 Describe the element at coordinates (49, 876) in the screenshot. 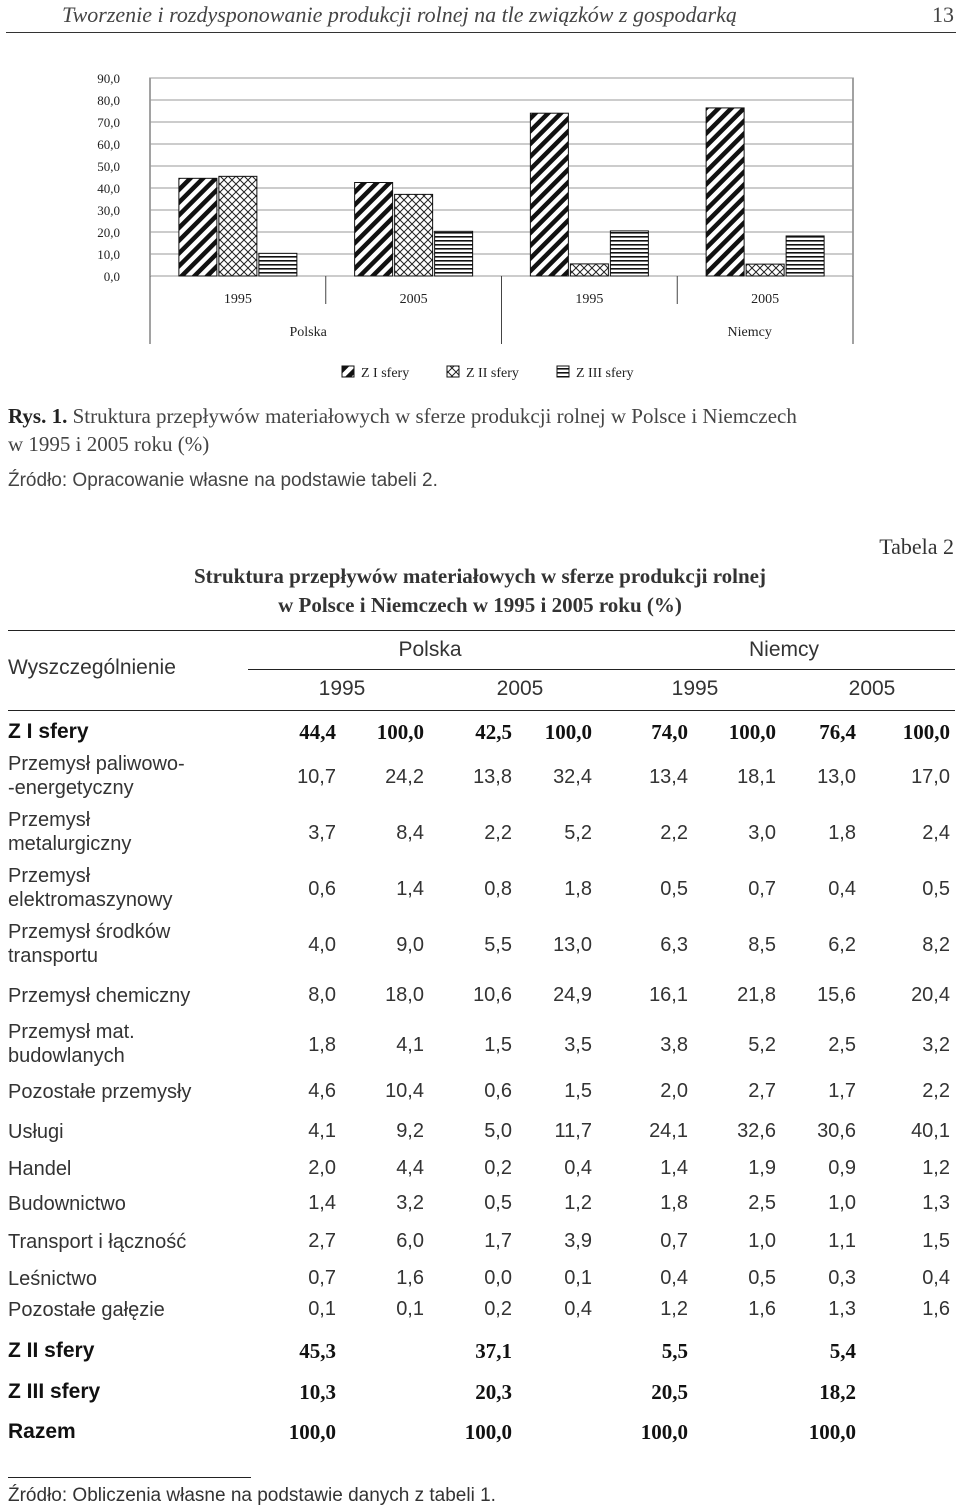

I see `table-row-label-line: Przemysł` at that location.